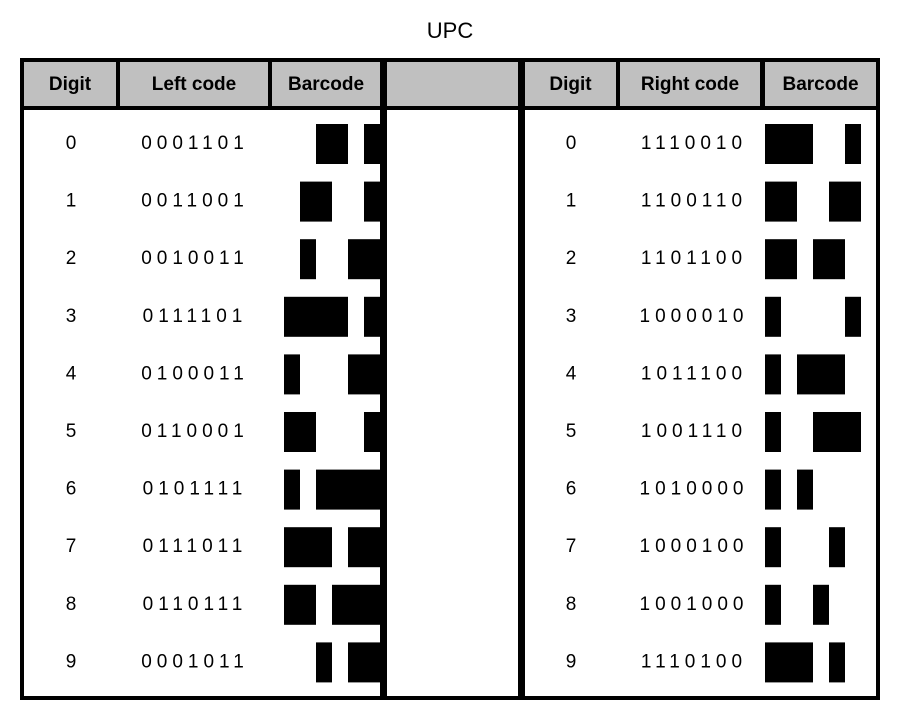  I want to click on code: 0001101, so click(195, 143).